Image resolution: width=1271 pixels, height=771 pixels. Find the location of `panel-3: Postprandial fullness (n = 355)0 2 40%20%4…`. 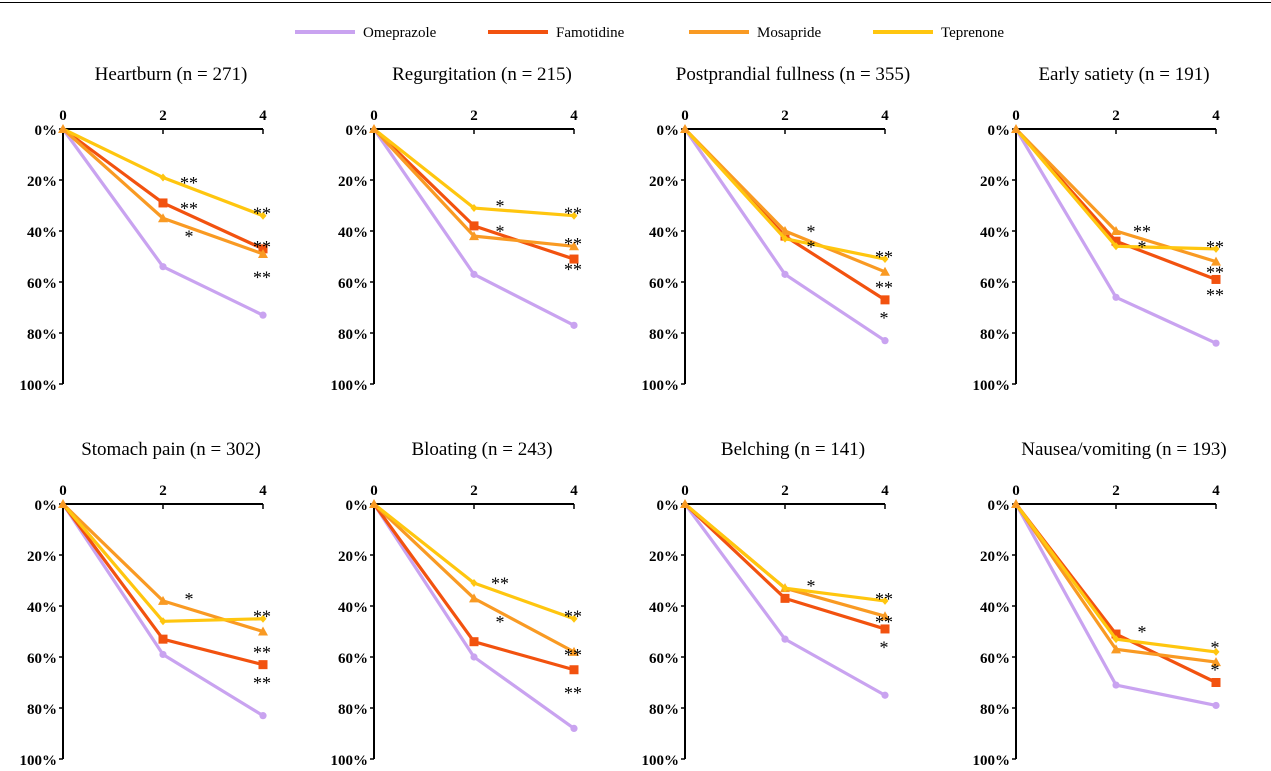

panel-3: Postprandial fullness (n = 355)0 2 40%20%4… is located at coordinates (776, 229).